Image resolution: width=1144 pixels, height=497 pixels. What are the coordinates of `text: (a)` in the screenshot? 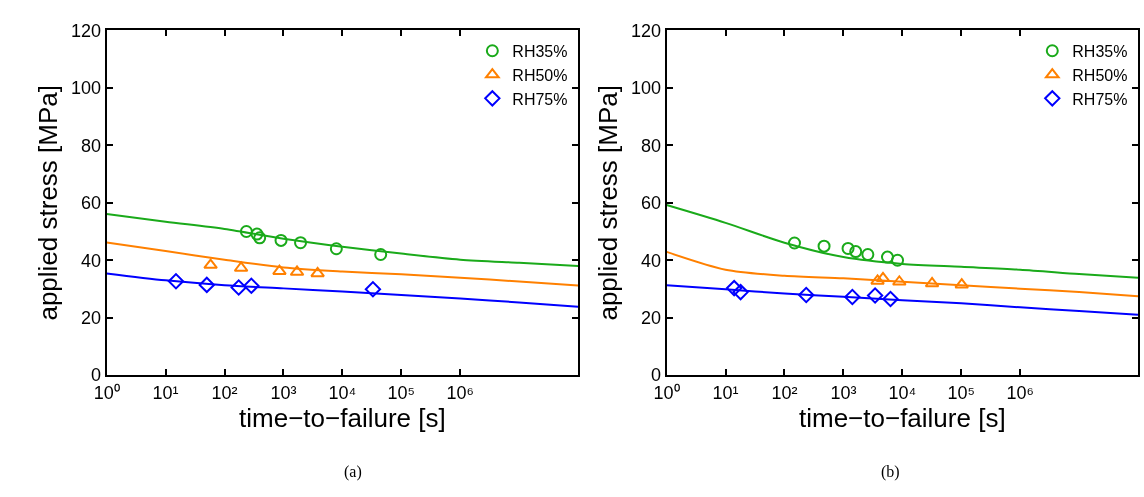 It's located at (353, 472).